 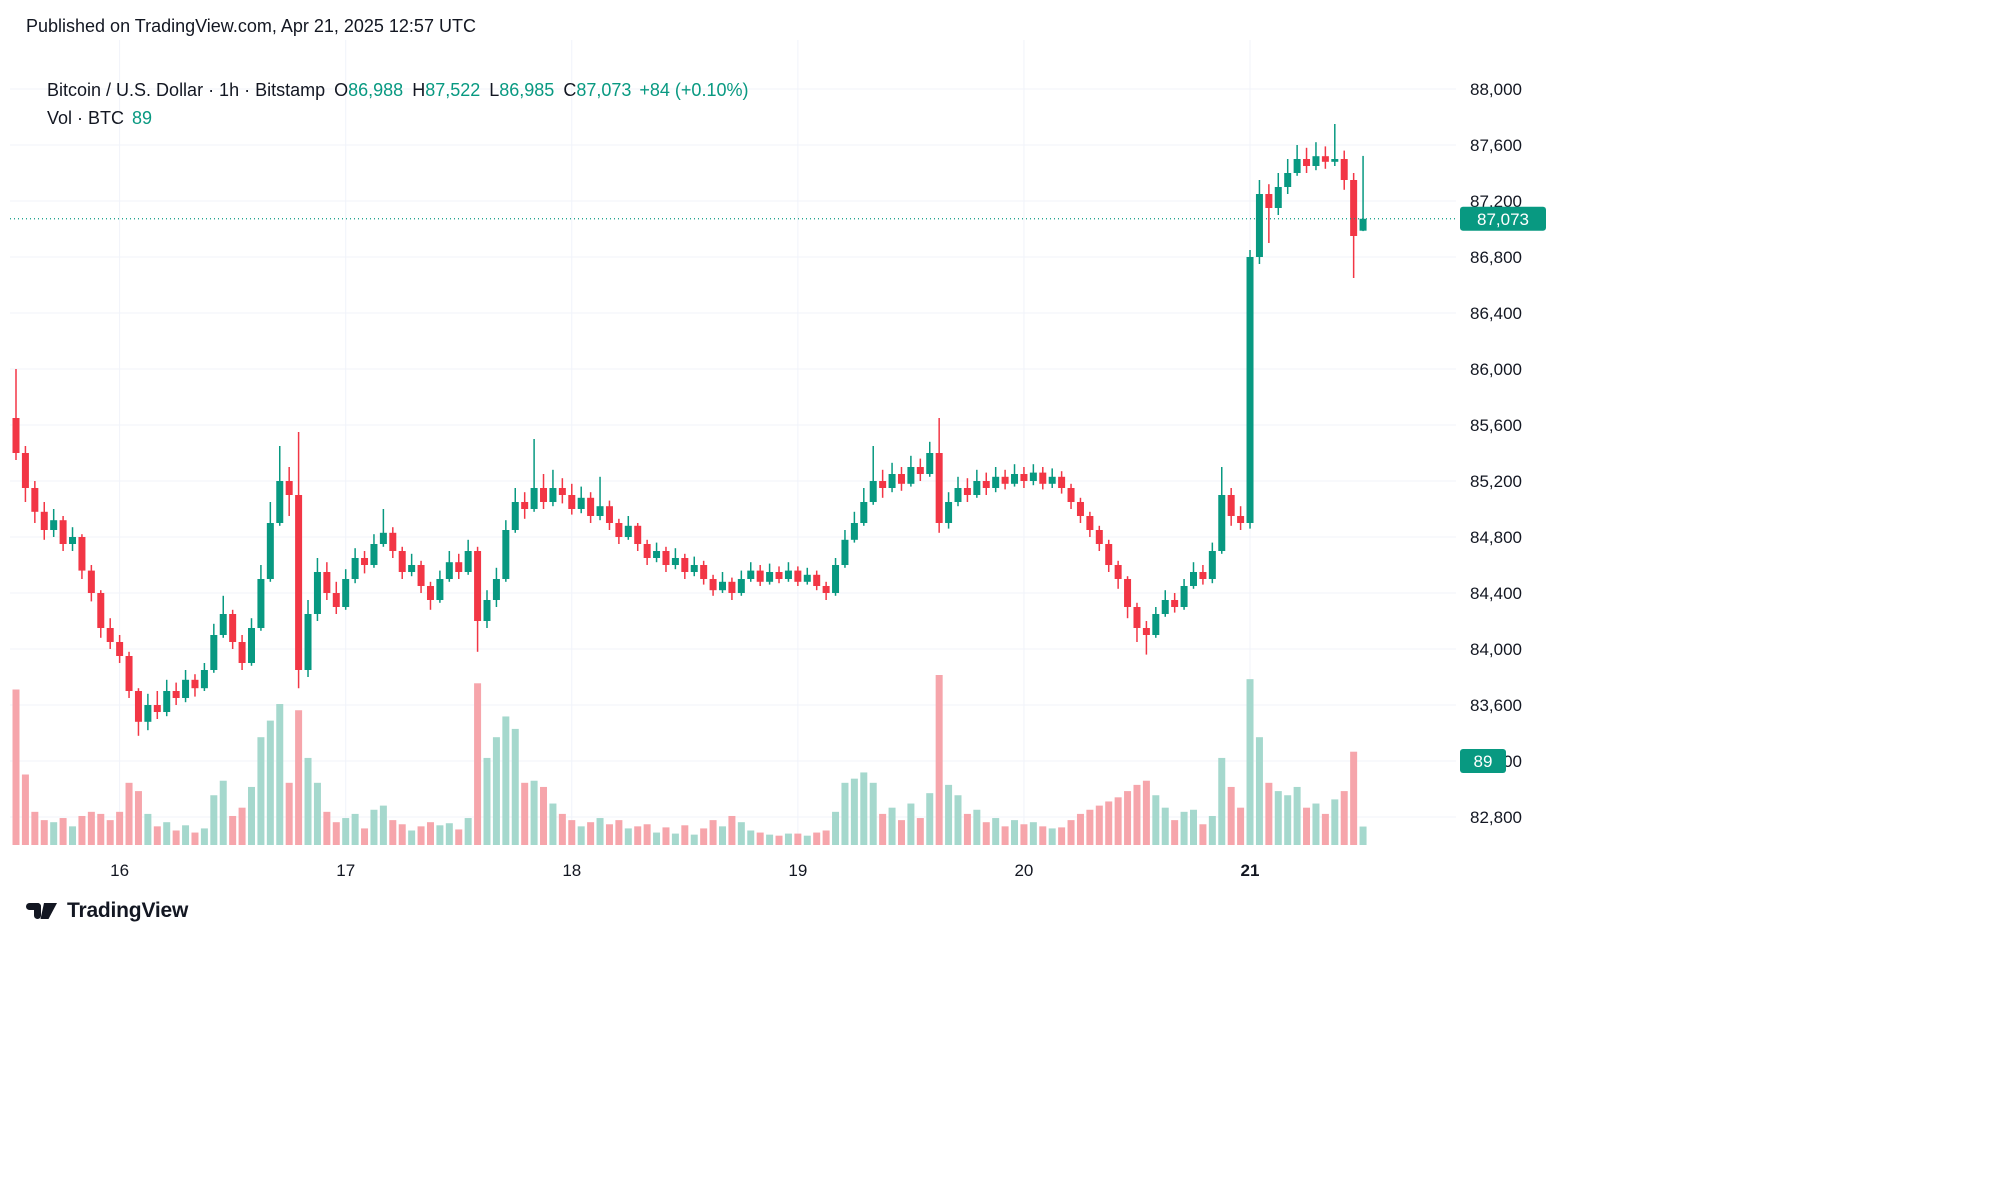 I want to click on tradingview-brand-link: TradingView, so click(x=107, y=911).